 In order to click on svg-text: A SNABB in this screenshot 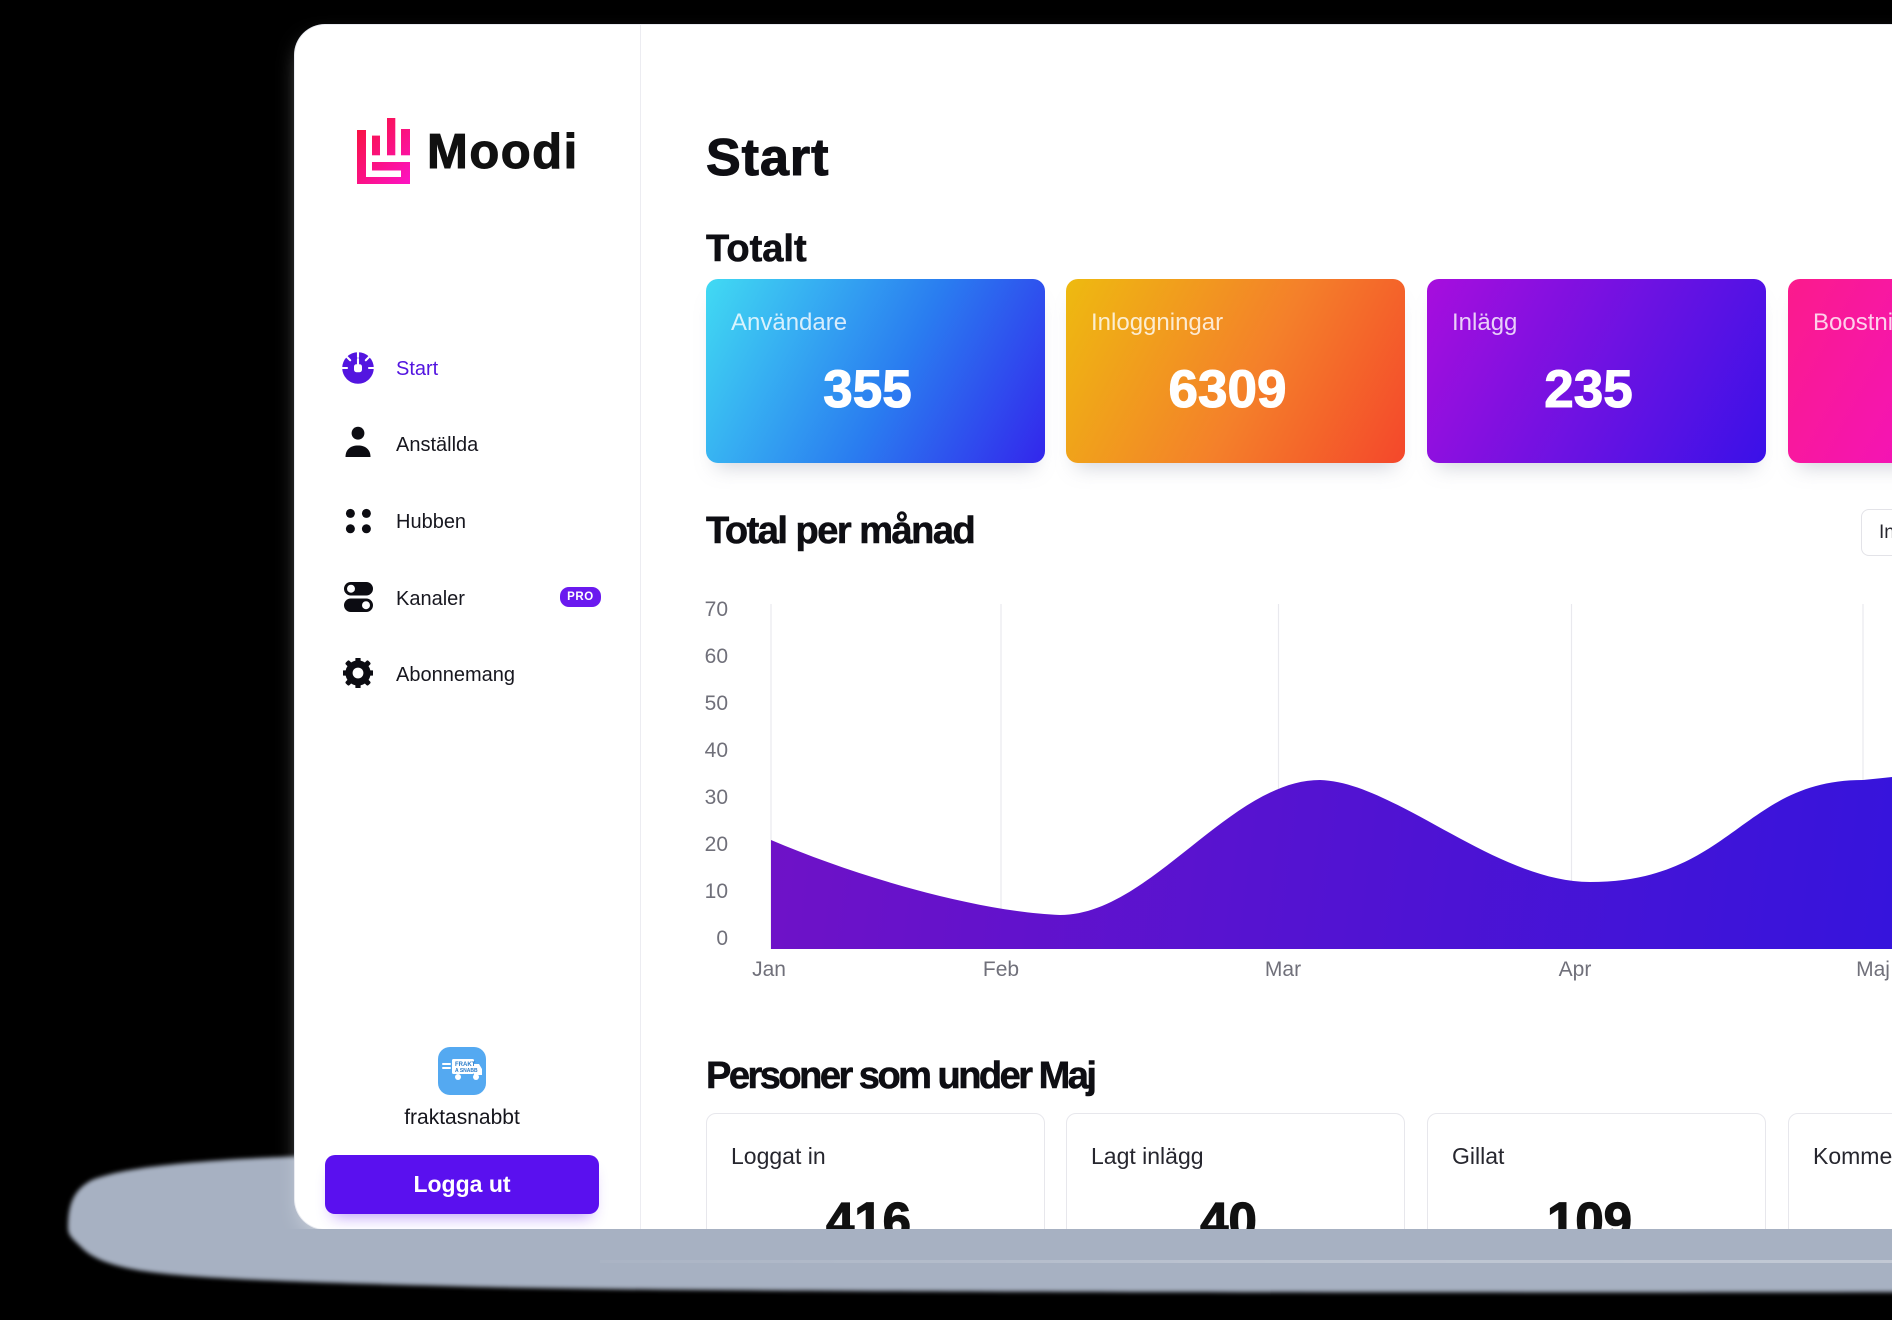, I will do `click(466, 1071)`.